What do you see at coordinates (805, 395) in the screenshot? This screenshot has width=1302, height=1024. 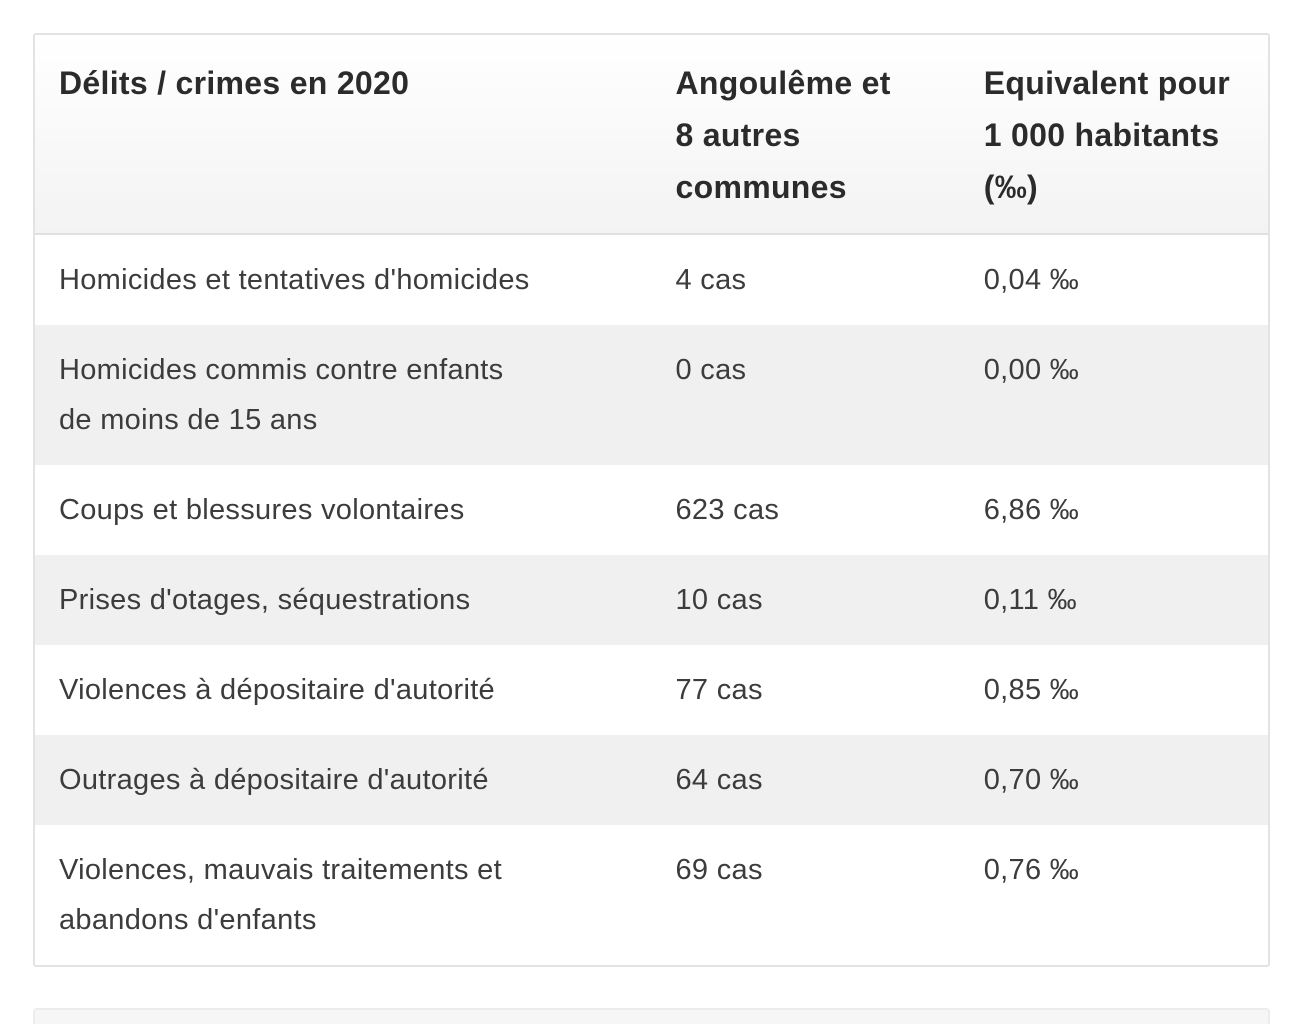 I see `cases-cell: 0 cas` at bounding box center [805, 395].